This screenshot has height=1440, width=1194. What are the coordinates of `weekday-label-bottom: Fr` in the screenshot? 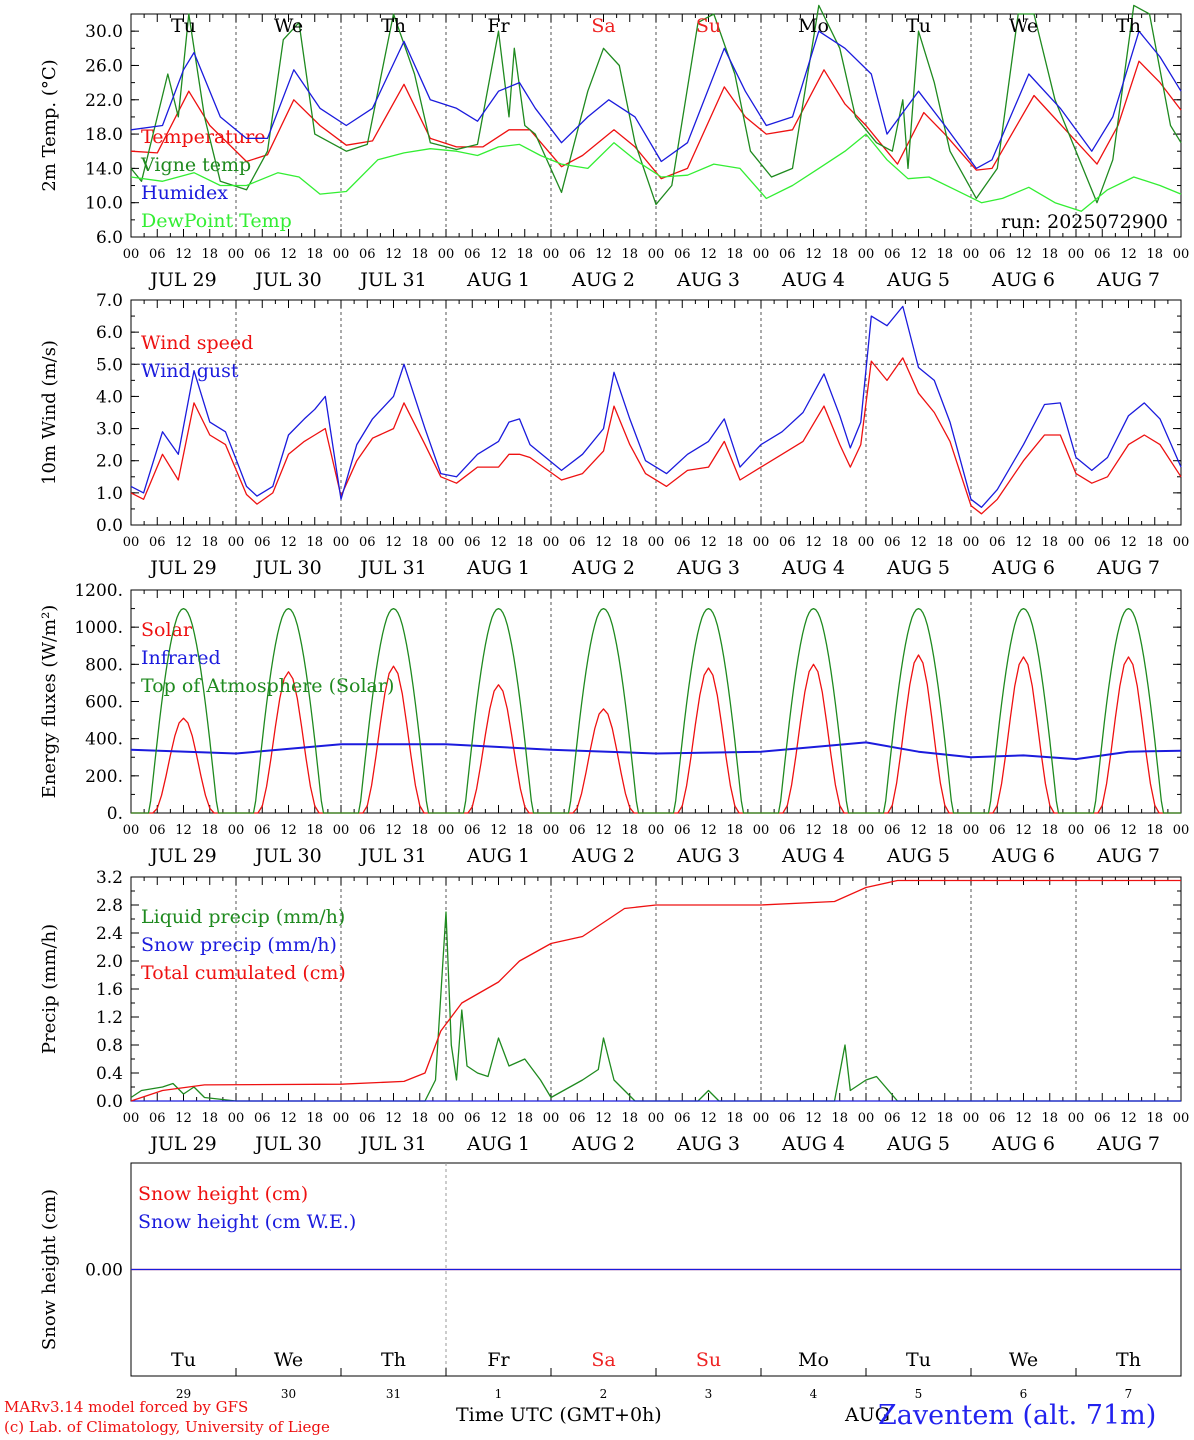 It's located at (498, 1360).